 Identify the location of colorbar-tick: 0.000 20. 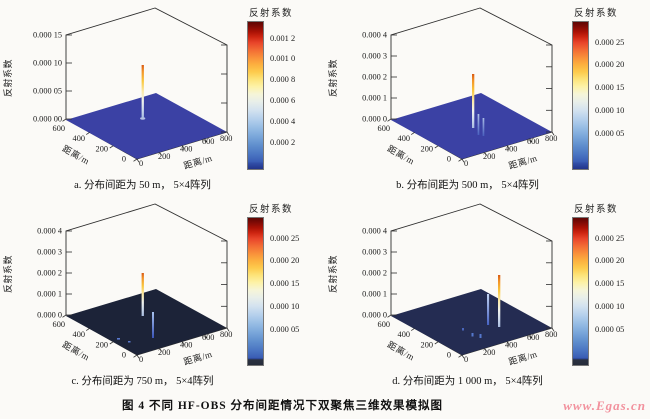
(285, 260).